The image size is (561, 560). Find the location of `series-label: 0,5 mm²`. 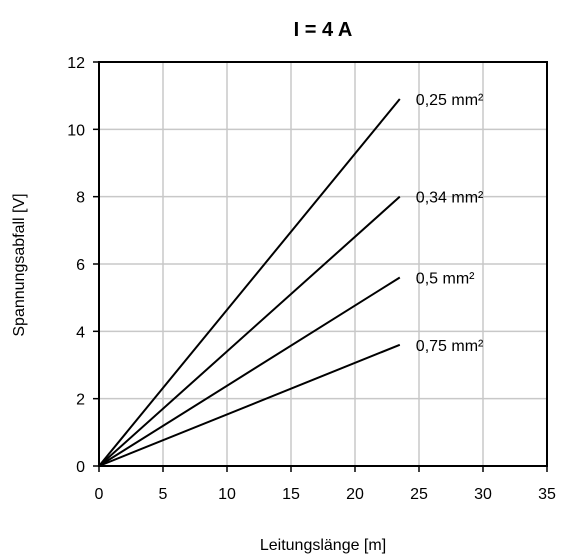

series-label: 0,5 mm² is located at coordinates (445, 278).